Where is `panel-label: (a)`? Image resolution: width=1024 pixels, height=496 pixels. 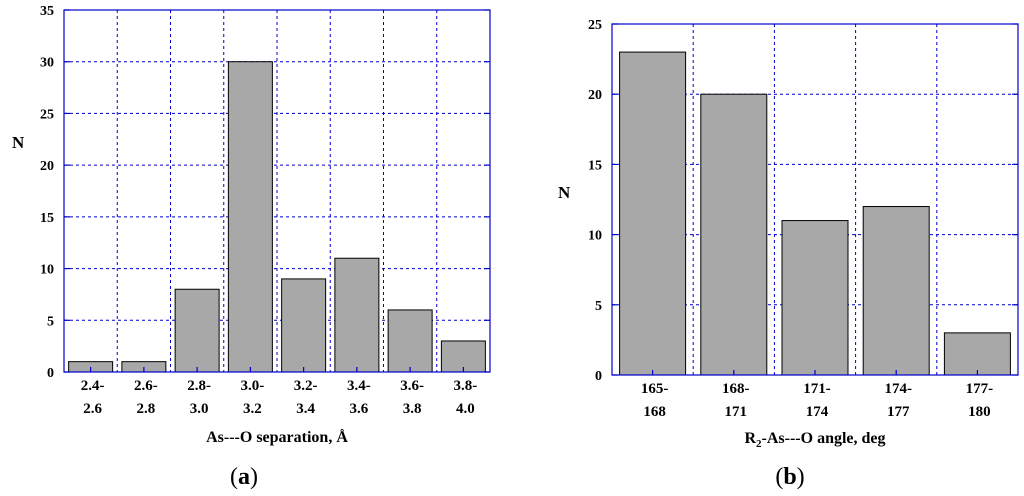 panel-label: (a) is located at coordinates (244, 477).